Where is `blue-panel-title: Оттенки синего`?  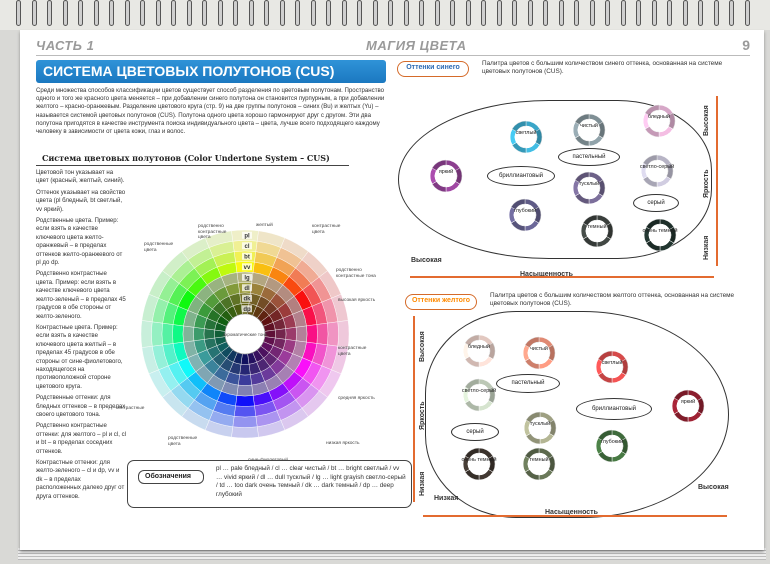 blue-panel-title: Оттенки синего is located at coordinates (433, 67).